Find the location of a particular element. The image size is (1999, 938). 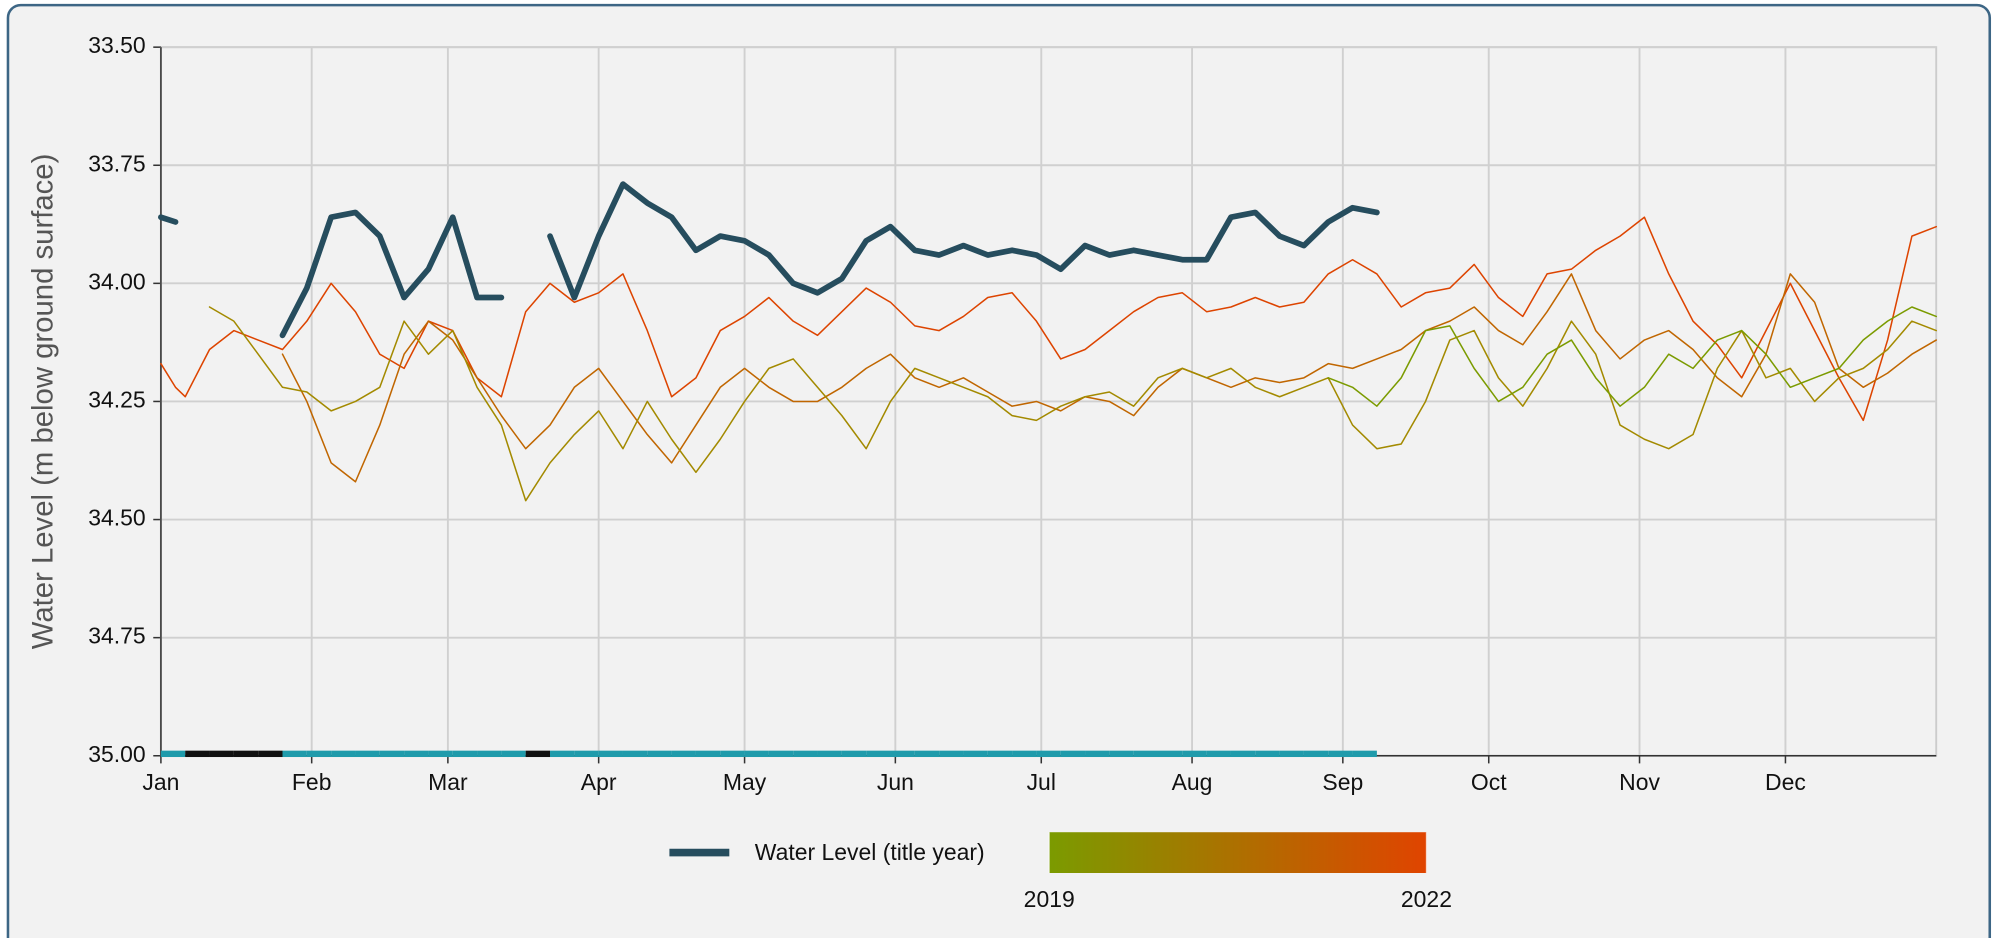

x-tick-label: May is located at coordinates (745, 782).